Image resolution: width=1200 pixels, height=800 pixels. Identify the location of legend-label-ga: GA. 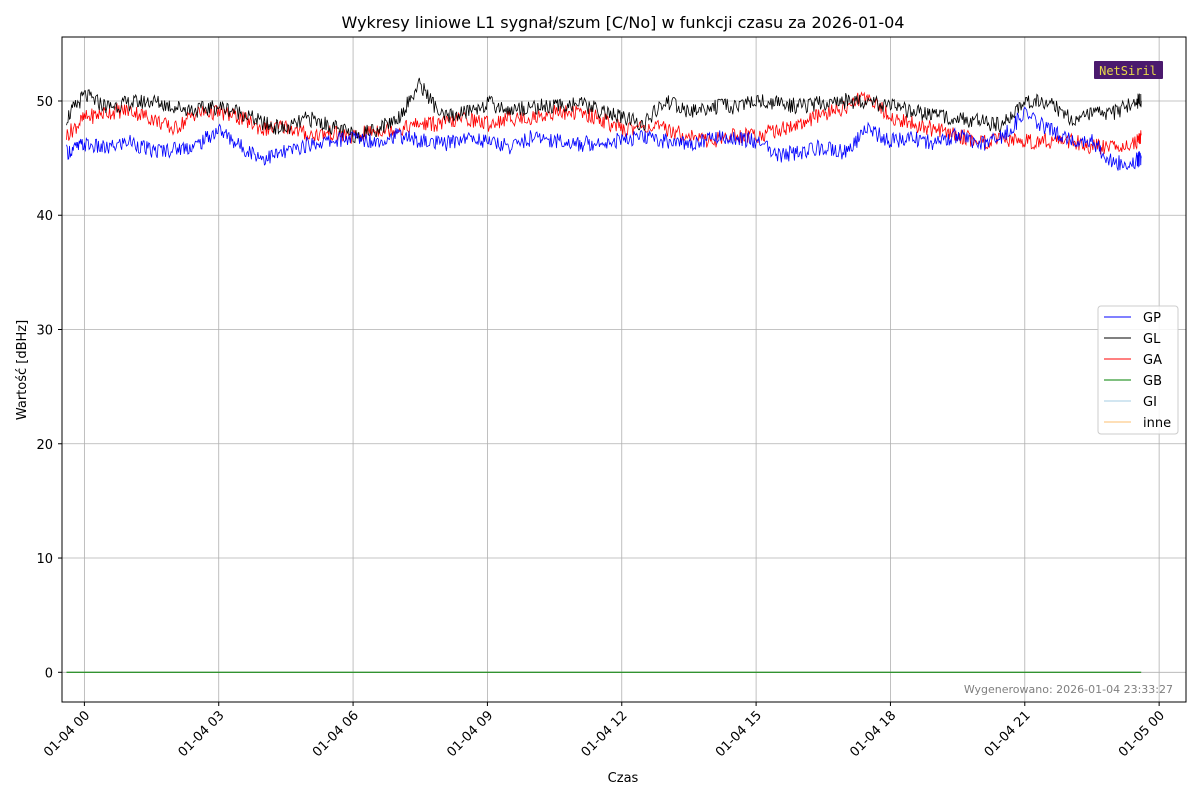
(1152, 360).